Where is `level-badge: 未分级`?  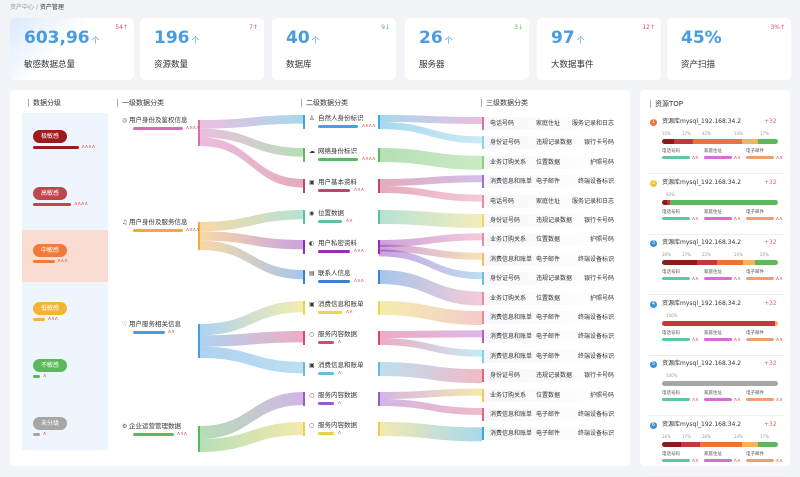
level-badge: 未分级 is located at coordinates (50, 423).